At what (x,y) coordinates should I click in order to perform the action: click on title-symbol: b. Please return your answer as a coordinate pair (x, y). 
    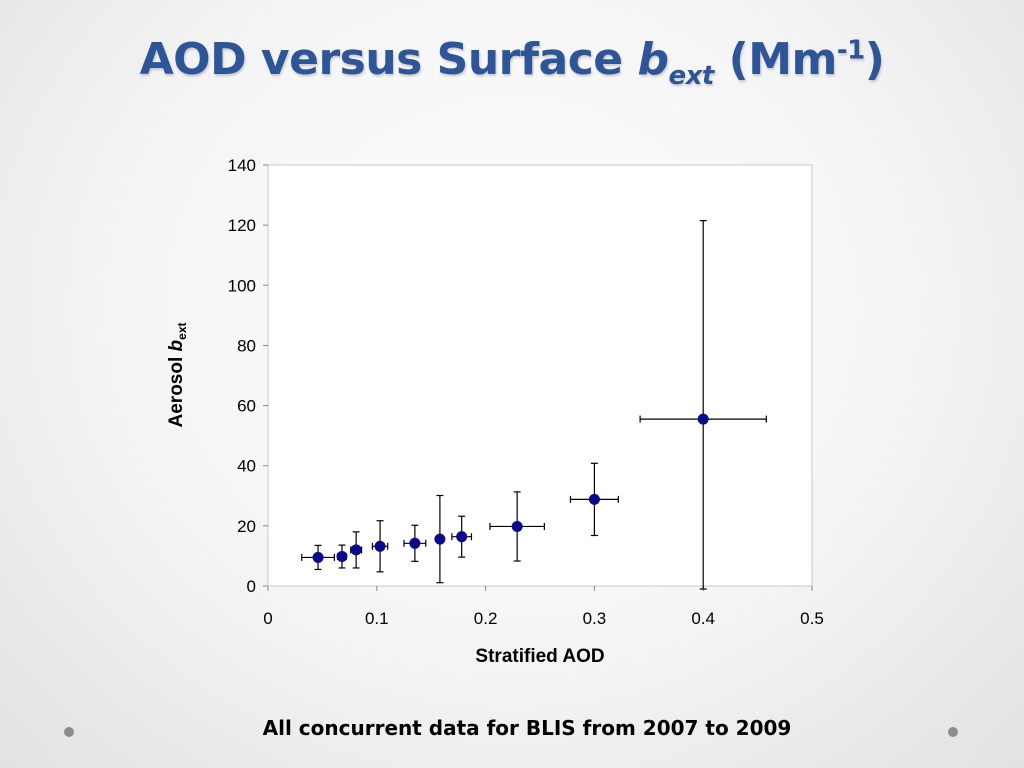
    Looking at the image, I should click on (653, 59).